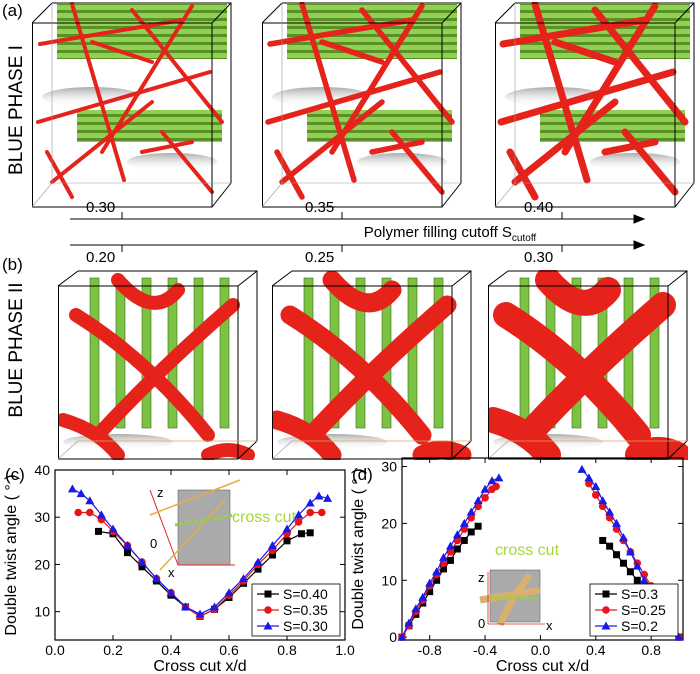  I want to click on legend-label: S=0.30, so click(305, 626).